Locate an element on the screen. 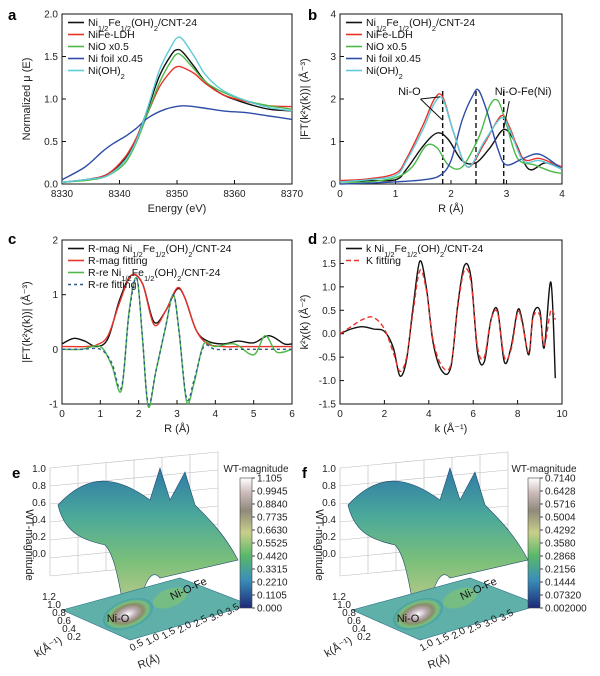 This screenshot has height=676, width=600. x-tick-label: 8370 is located at coordinates (292, 194).